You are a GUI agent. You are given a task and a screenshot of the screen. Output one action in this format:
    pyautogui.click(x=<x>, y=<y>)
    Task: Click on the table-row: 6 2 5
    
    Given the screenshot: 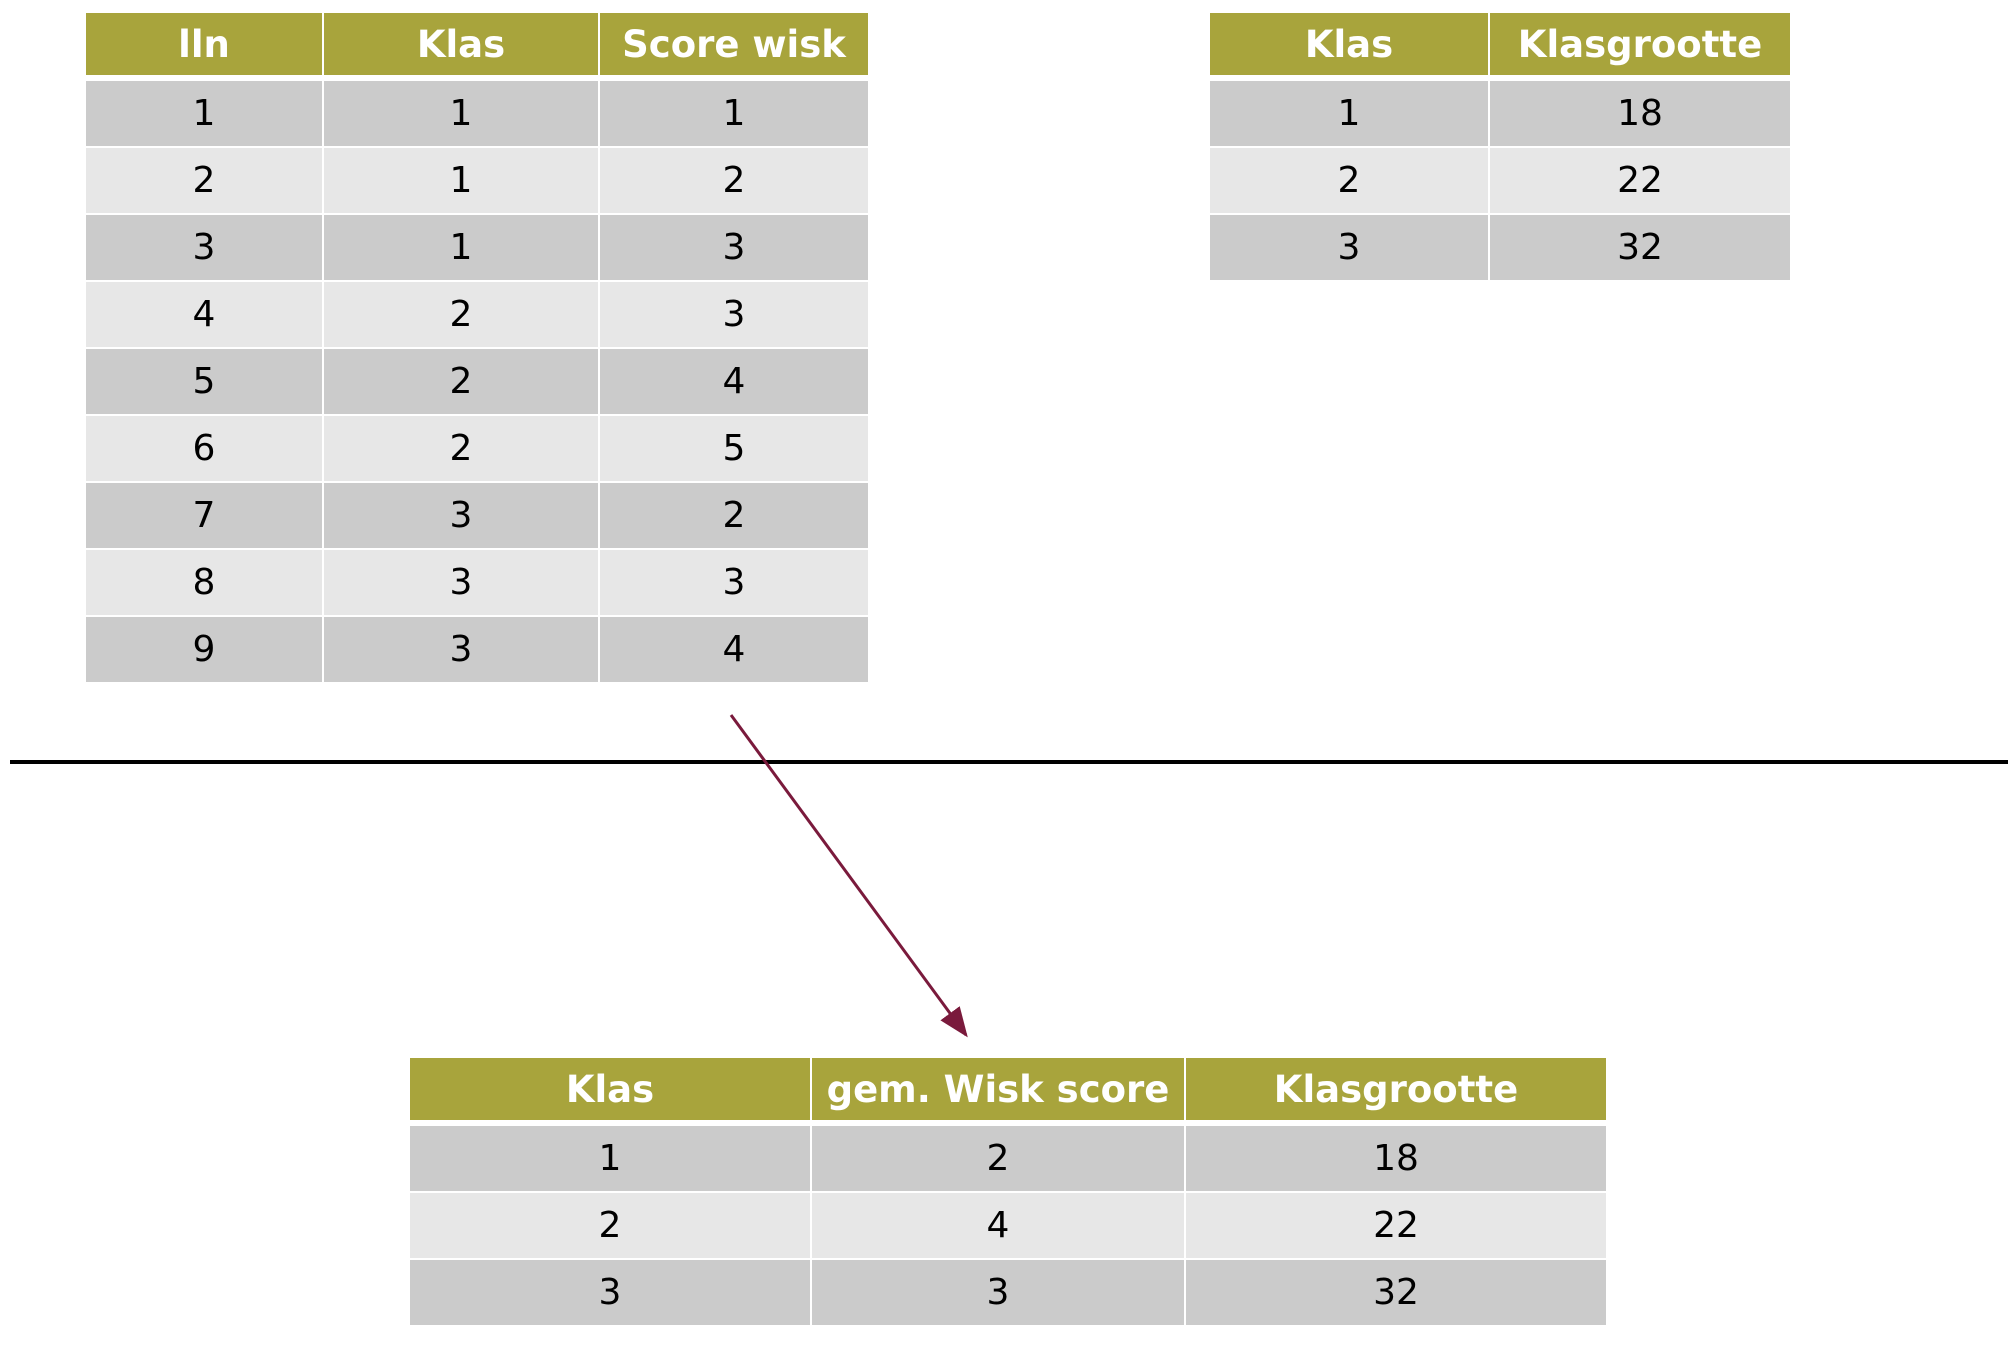 What is the action you would take?
    pyautogui.click(x=477, y=448)
    